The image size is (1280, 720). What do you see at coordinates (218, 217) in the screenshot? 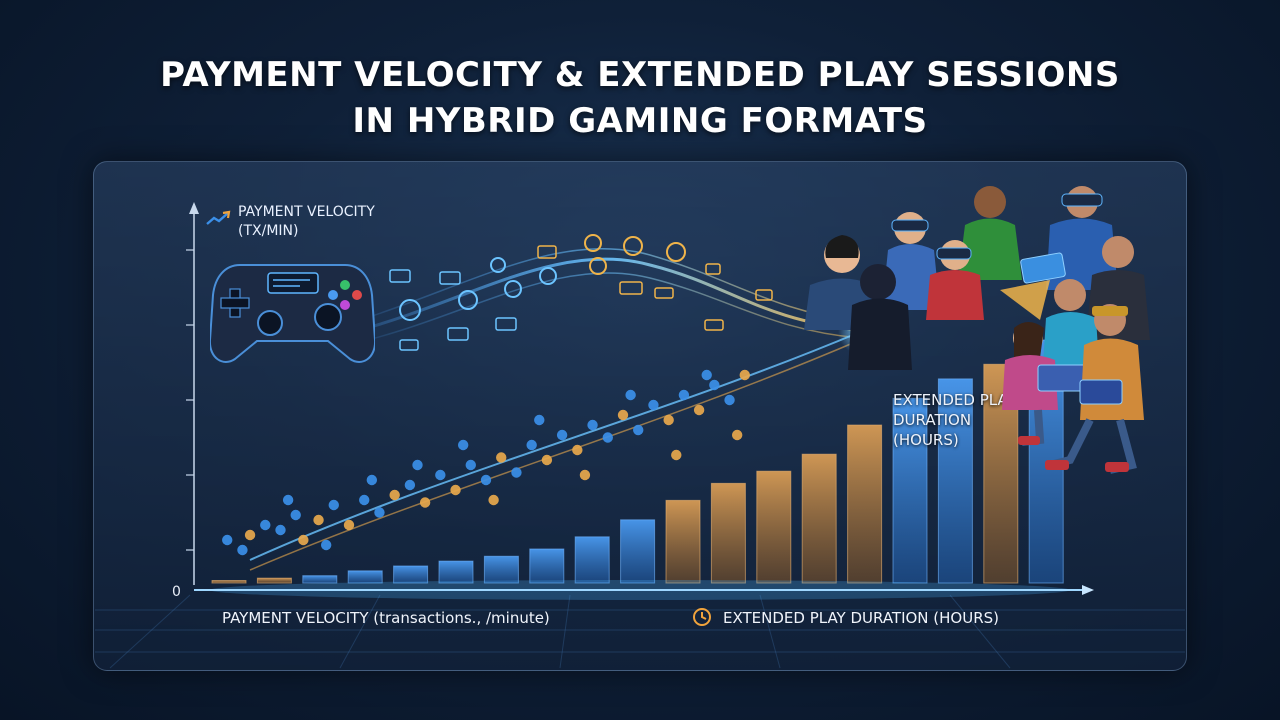
I see `trend-up-icon` at bounding box center [218, 217].